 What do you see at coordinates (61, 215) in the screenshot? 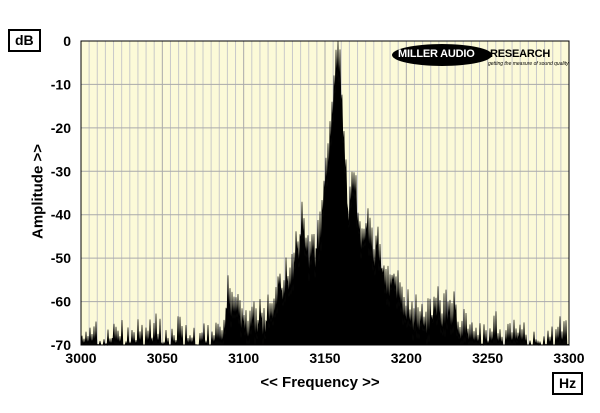
I see `y-tick-label: -40` at bounding box center [61, 215].